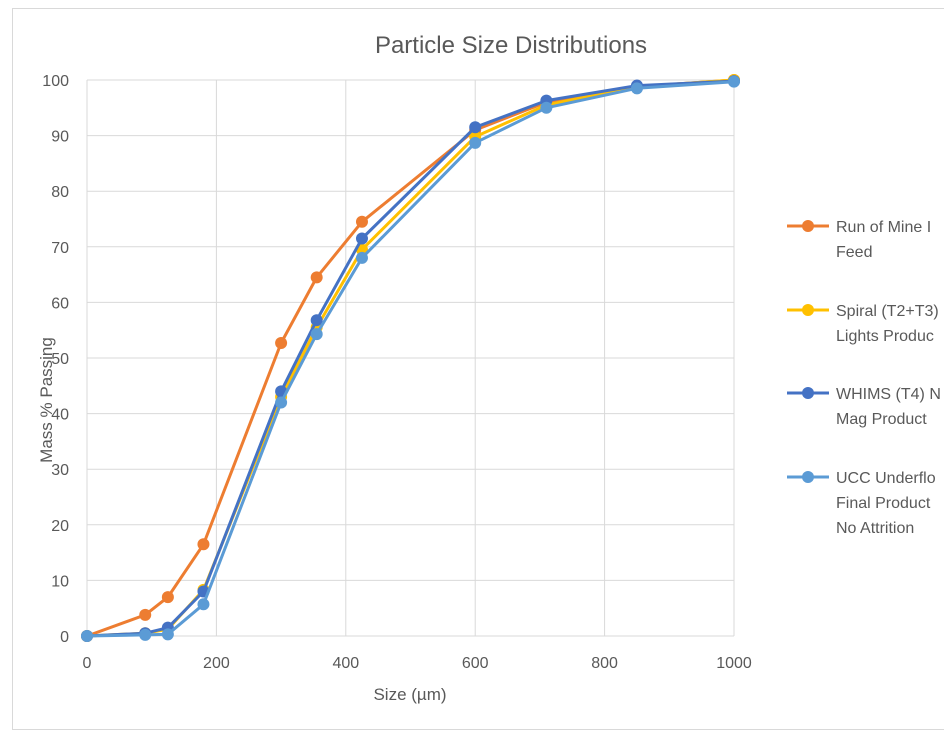 The image size is (944, 730). What do you see at coordinates (883, 503) in the screenshot?
I see `legend-label: Final Product` at bounding box center [883, 503].